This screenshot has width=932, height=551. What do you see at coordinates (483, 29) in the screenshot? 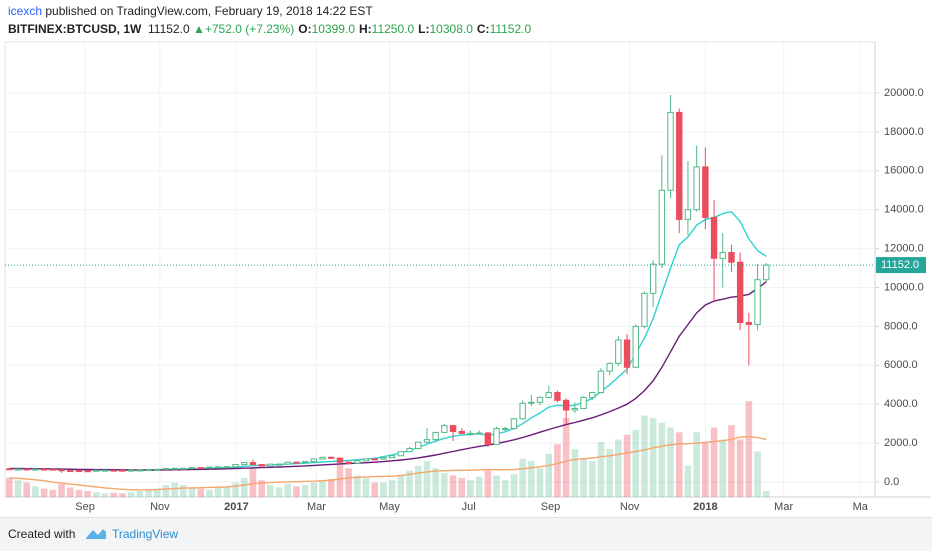
I see `ohlc-key: C:` at bounding box center [483, 29].